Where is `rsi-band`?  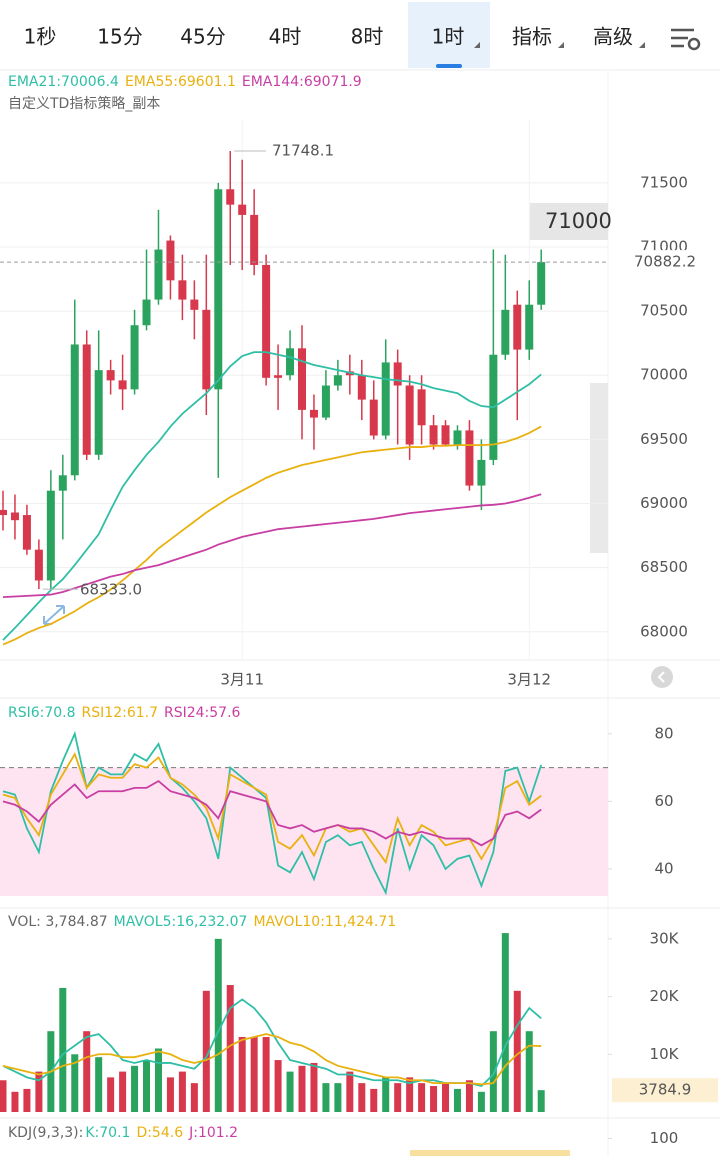 rsi-band is located at coordinates (304, 831).